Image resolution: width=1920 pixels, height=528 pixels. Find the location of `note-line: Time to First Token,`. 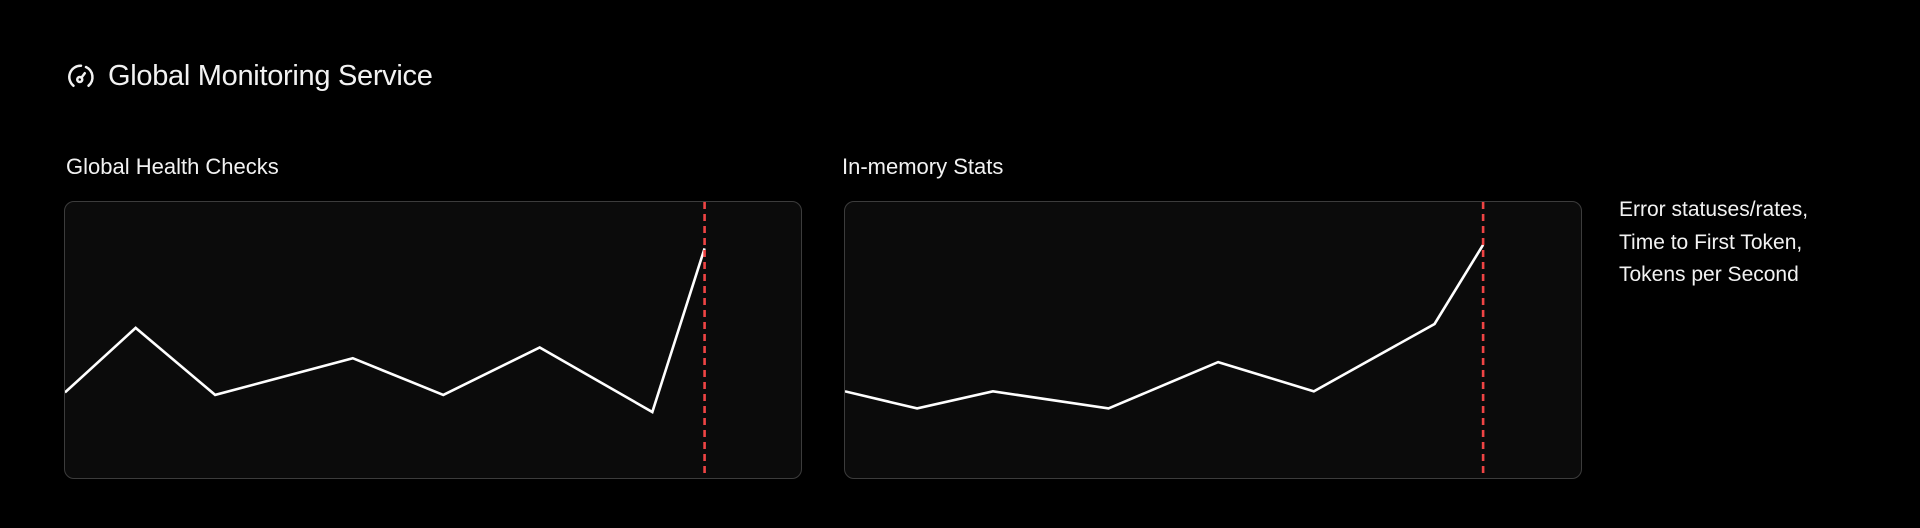

note-line: Time to First Token, is located at coordinates (1711, 242).